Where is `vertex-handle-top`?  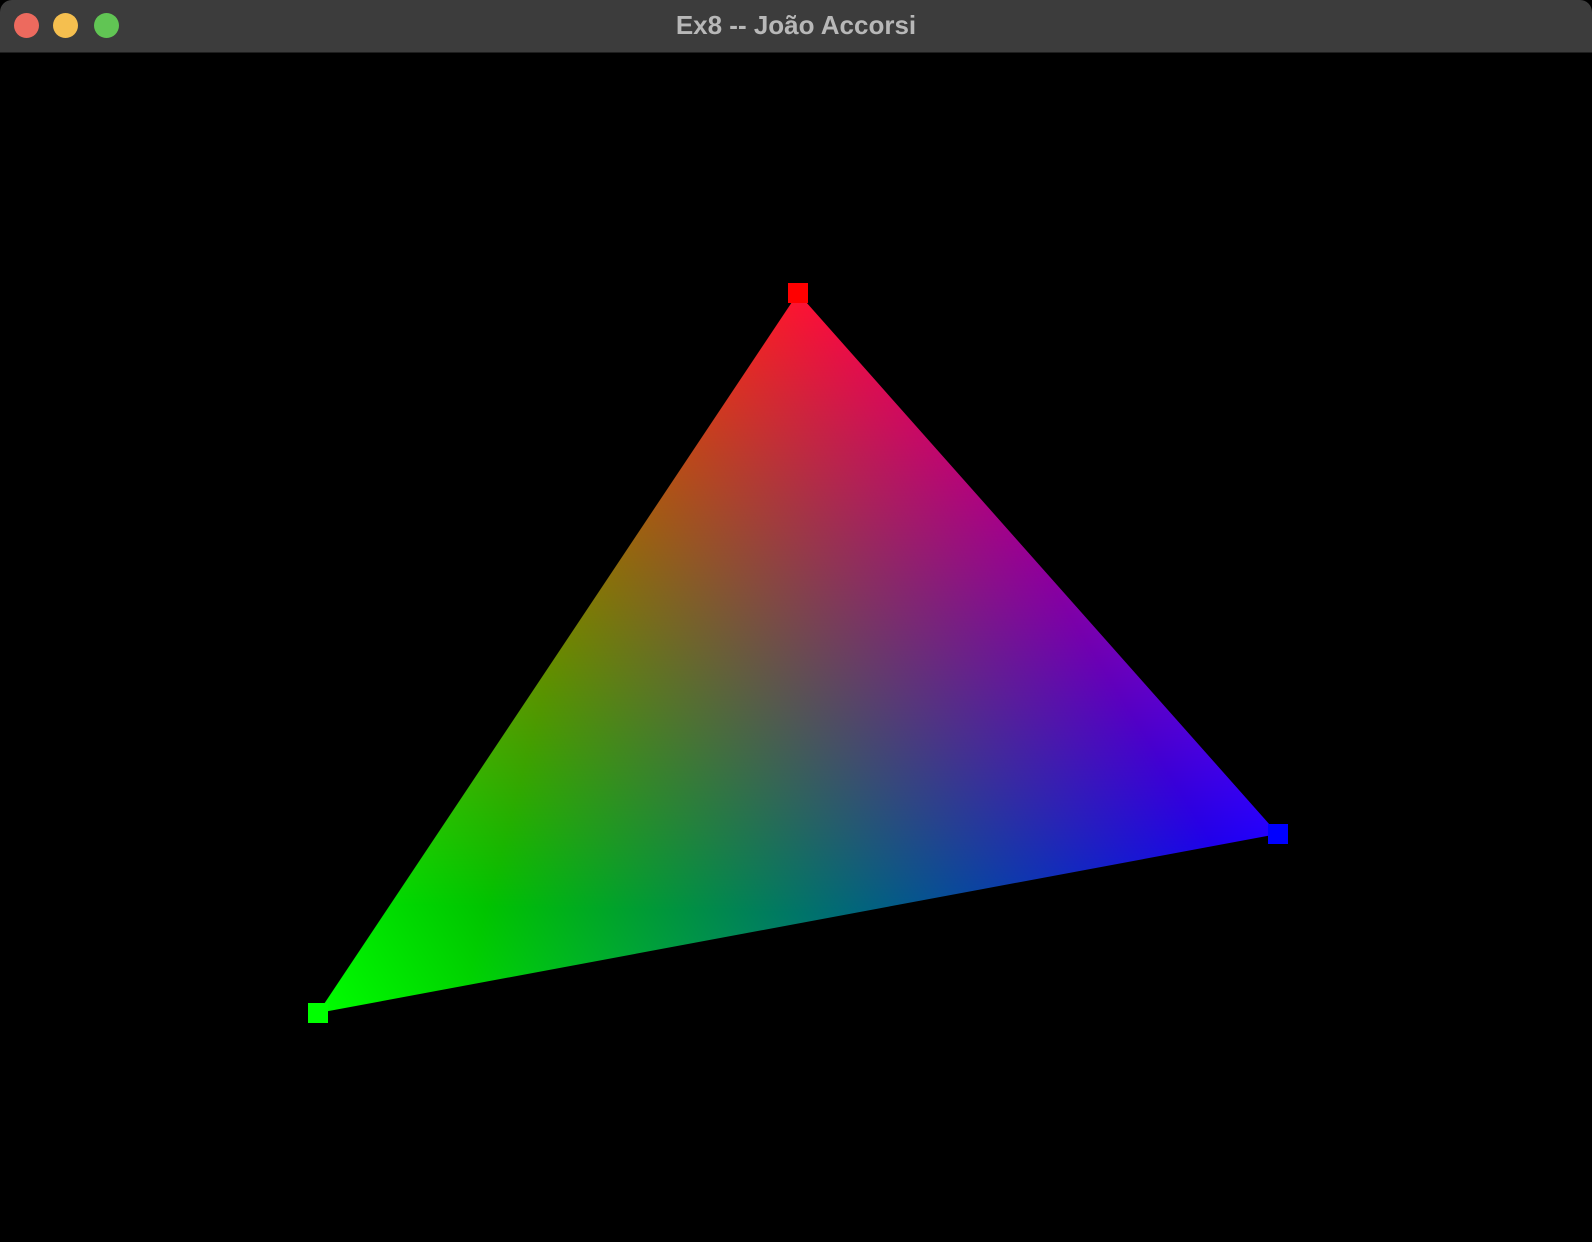
vertex-handle-top is located at coordinates (798, 293).